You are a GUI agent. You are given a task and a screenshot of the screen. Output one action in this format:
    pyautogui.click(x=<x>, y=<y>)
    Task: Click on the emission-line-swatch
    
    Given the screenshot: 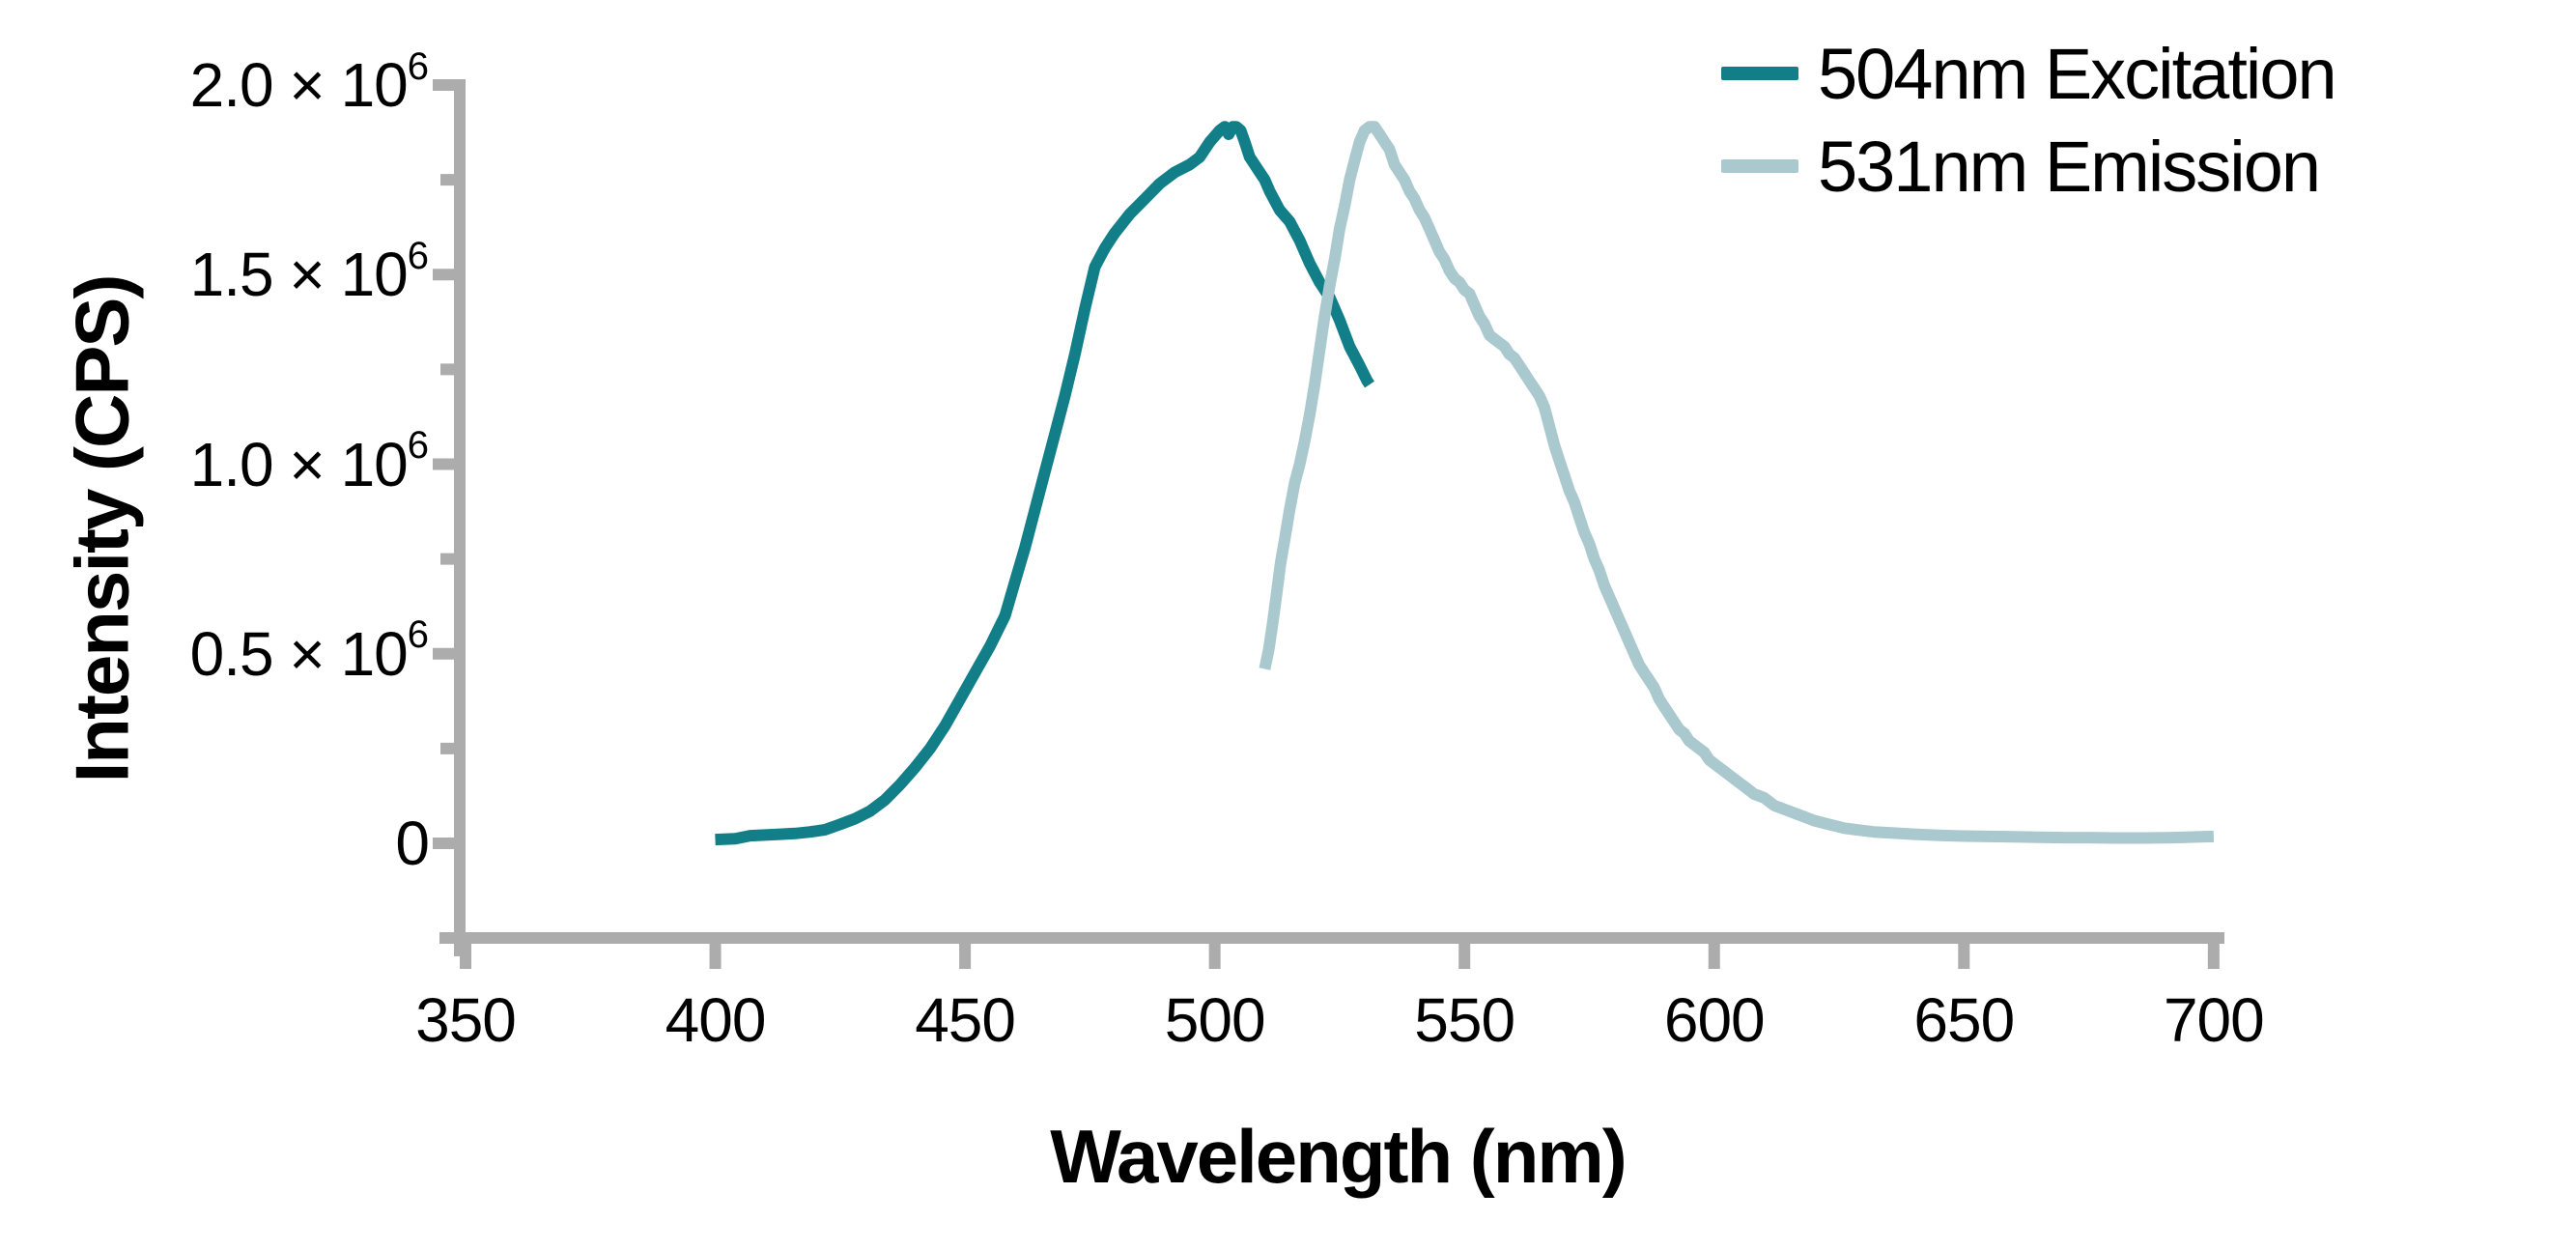 What is the action you would take?
    pyautogui.click(x=1759, y=166)
    